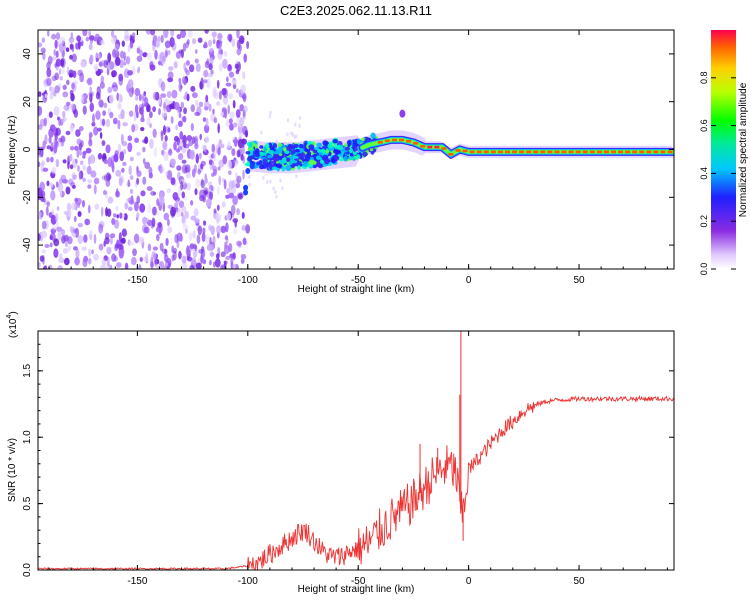 The width and height of the screenshot is (750, 600). Describe the element at coordinates (743, 149) in the screenshot. I see `colorbar-label: Normalized spectral amplitude` at that location.